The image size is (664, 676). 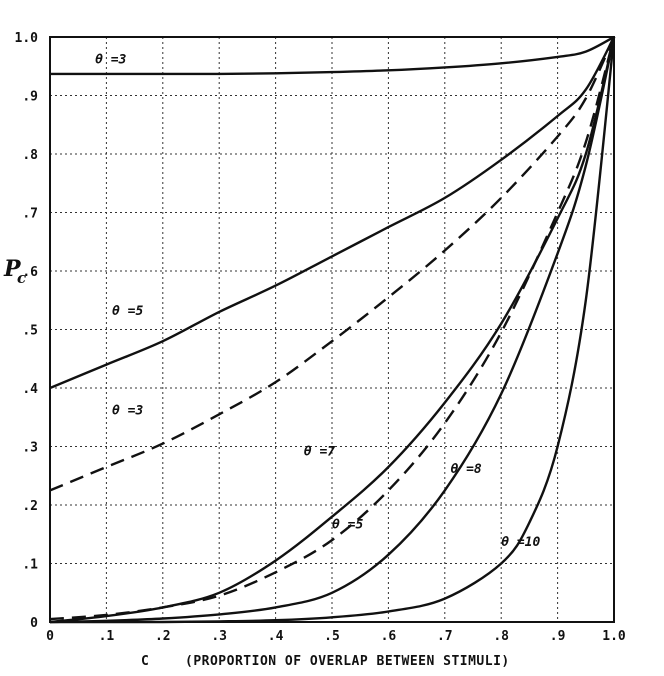 I want to click on y-tick-label: .5, so click(x=30, y=331).